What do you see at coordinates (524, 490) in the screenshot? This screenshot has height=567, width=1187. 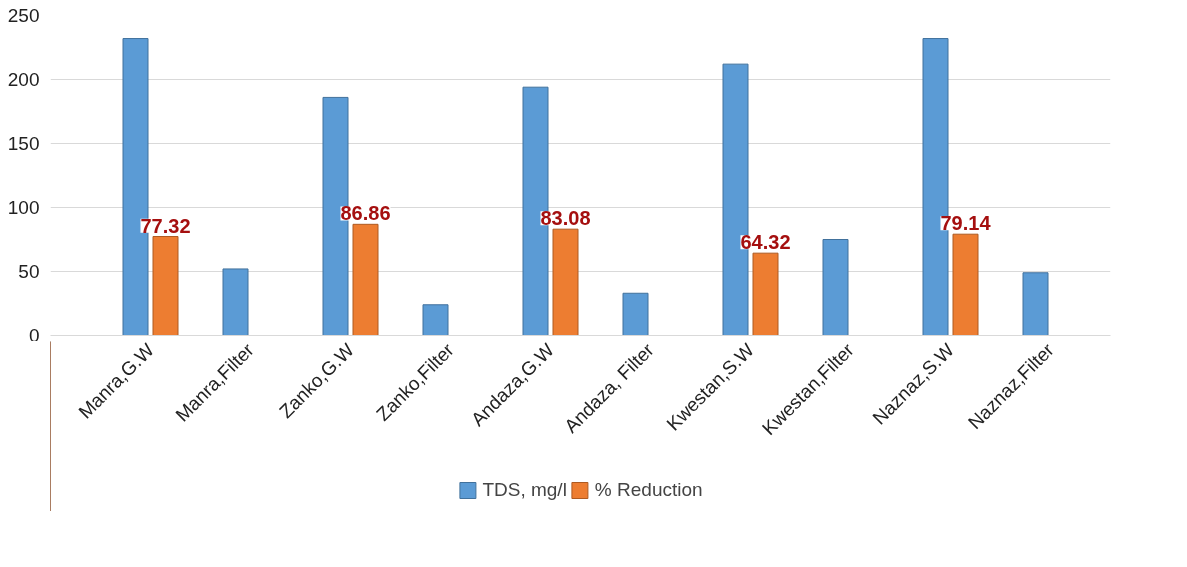 I see `legend-label: TDS, mg/l` at bounding box center [524, 490].